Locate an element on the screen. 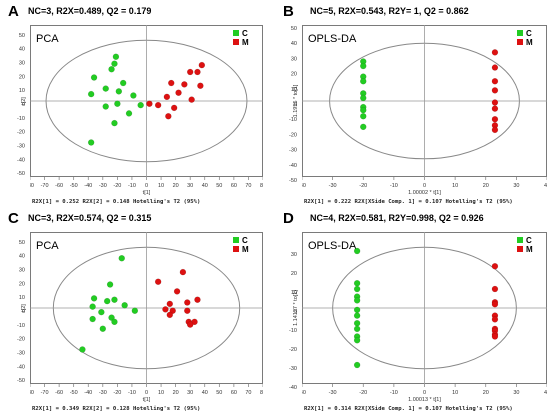 This screenshot has width=550, height=414. y-tick-label: -50 is located at coordinates (21, 174).